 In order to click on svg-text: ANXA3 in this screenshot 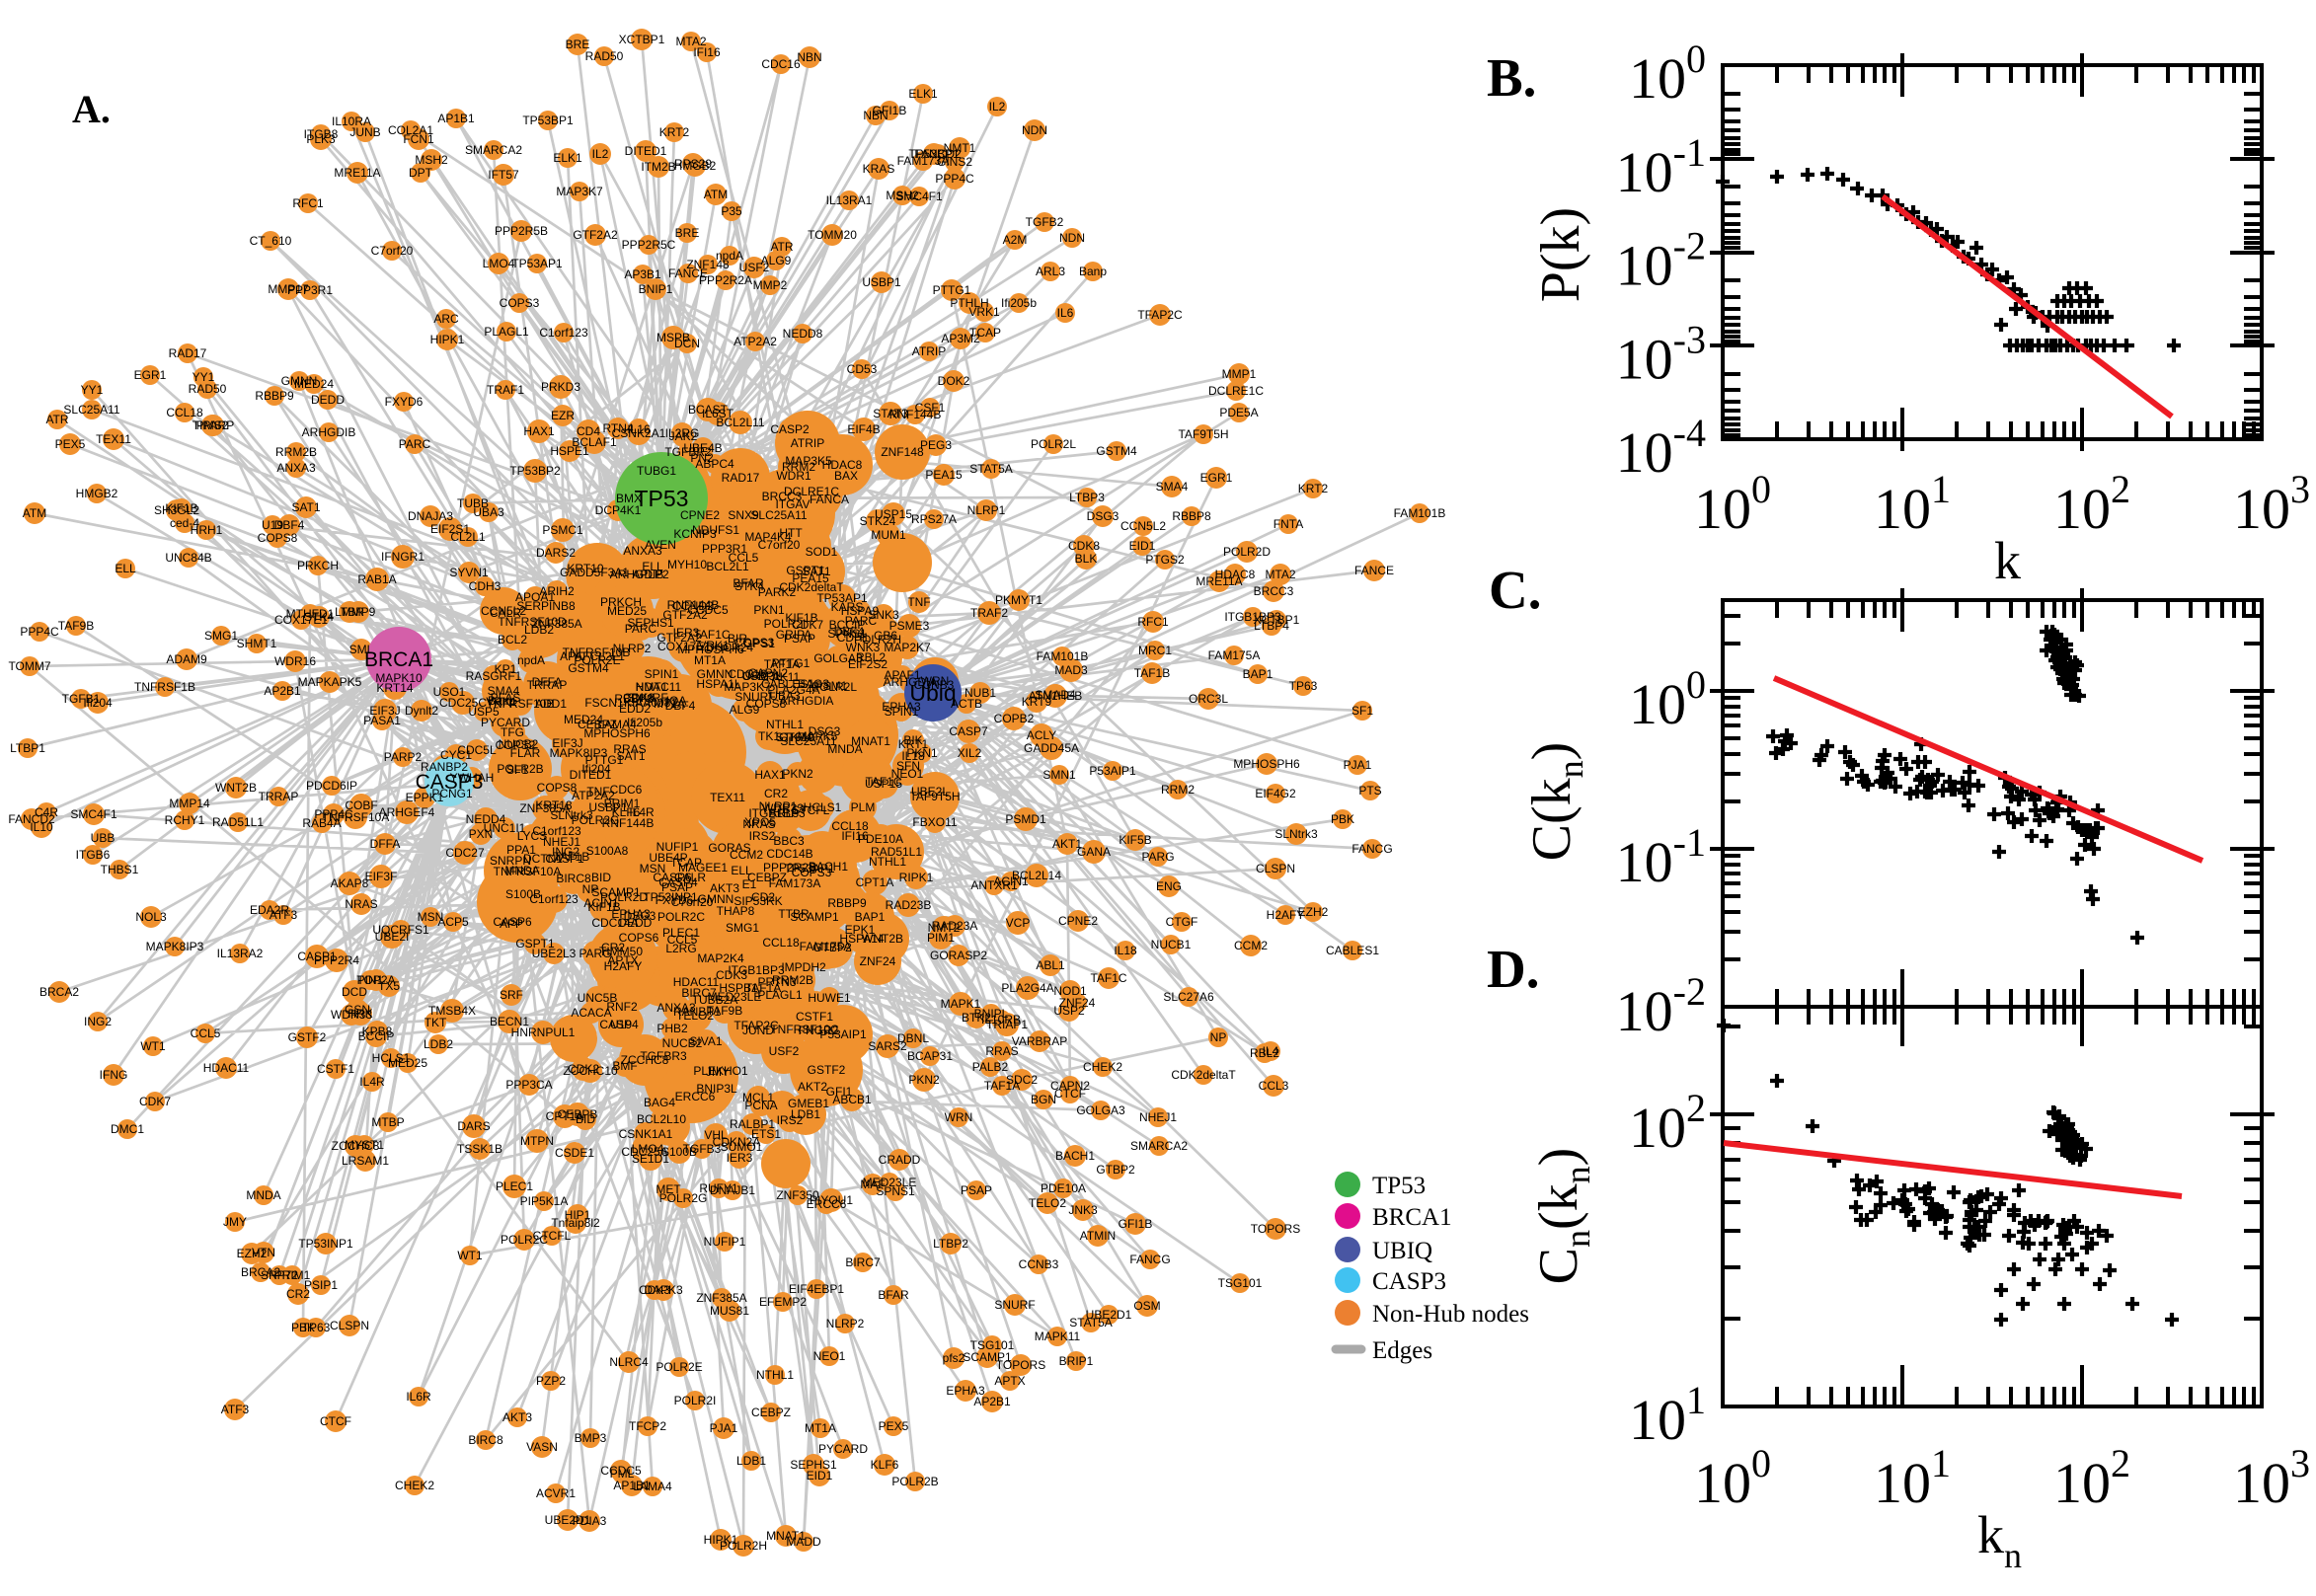, I will do `click(643, 551)`.